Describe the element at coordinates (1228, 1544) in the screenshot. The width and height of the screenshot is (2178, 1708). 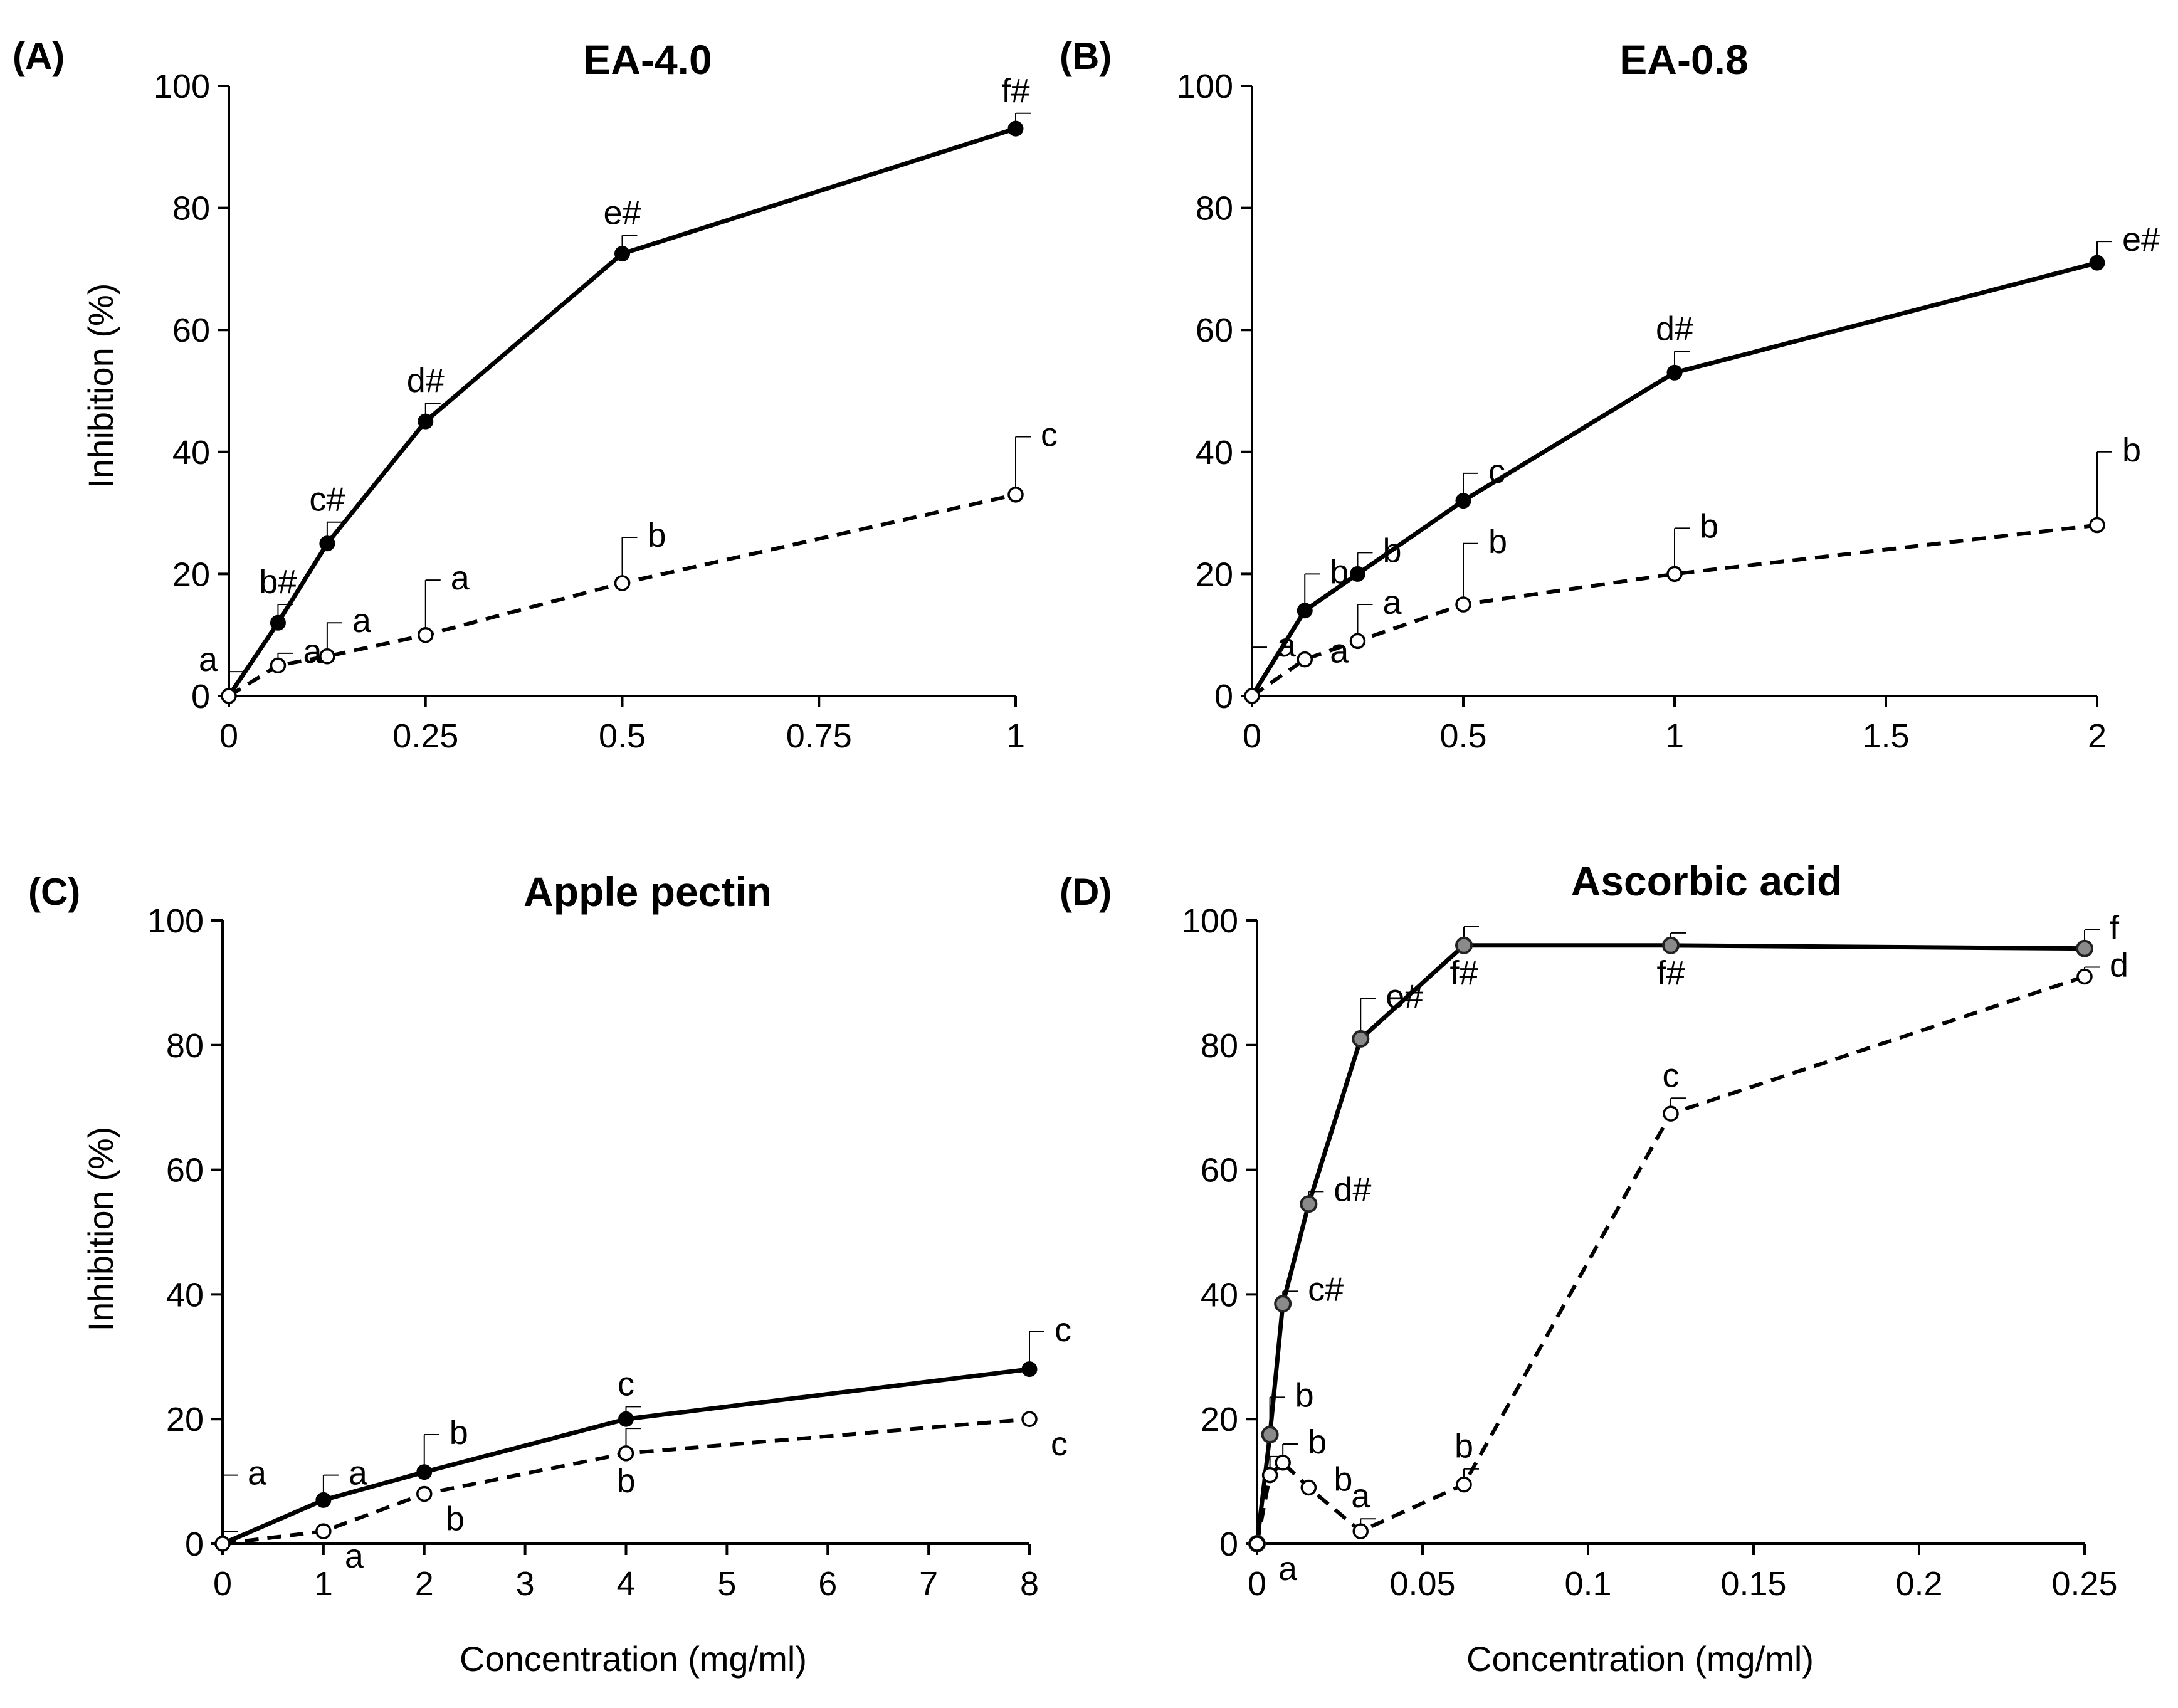
I see `panel-d-y-tick-label: 0` at that location.